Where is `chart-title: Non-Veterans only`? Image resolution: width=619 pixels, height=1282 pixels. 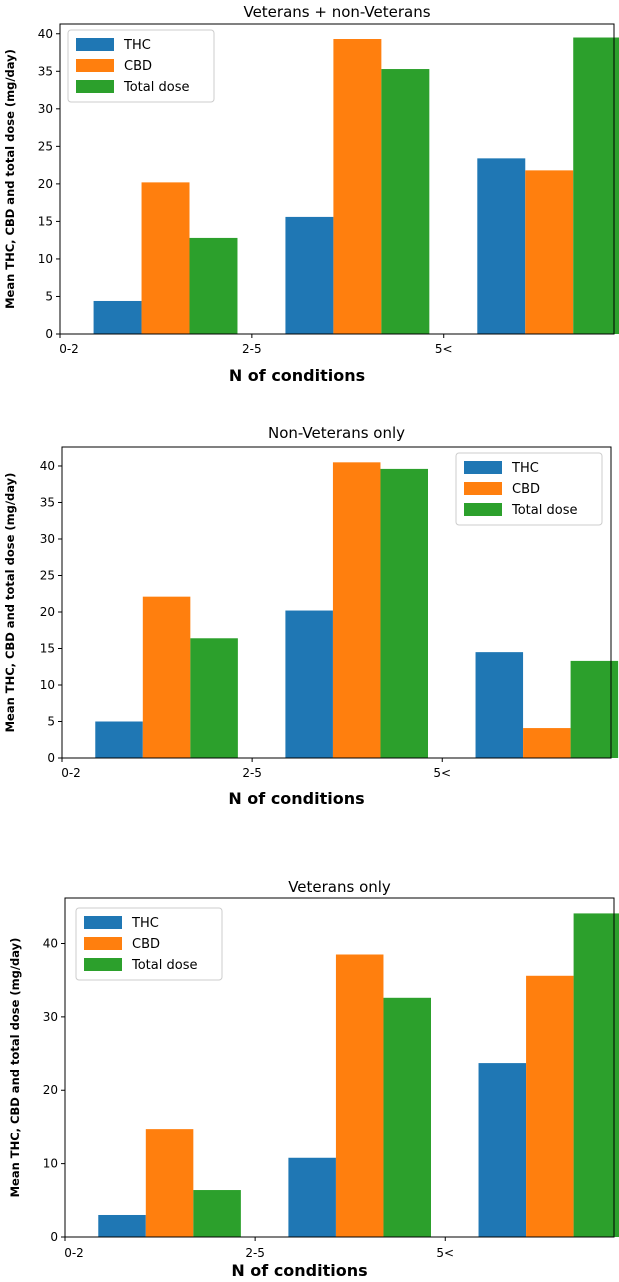 chart-title: Non-Veterans only is located at coordinates (336, 433).